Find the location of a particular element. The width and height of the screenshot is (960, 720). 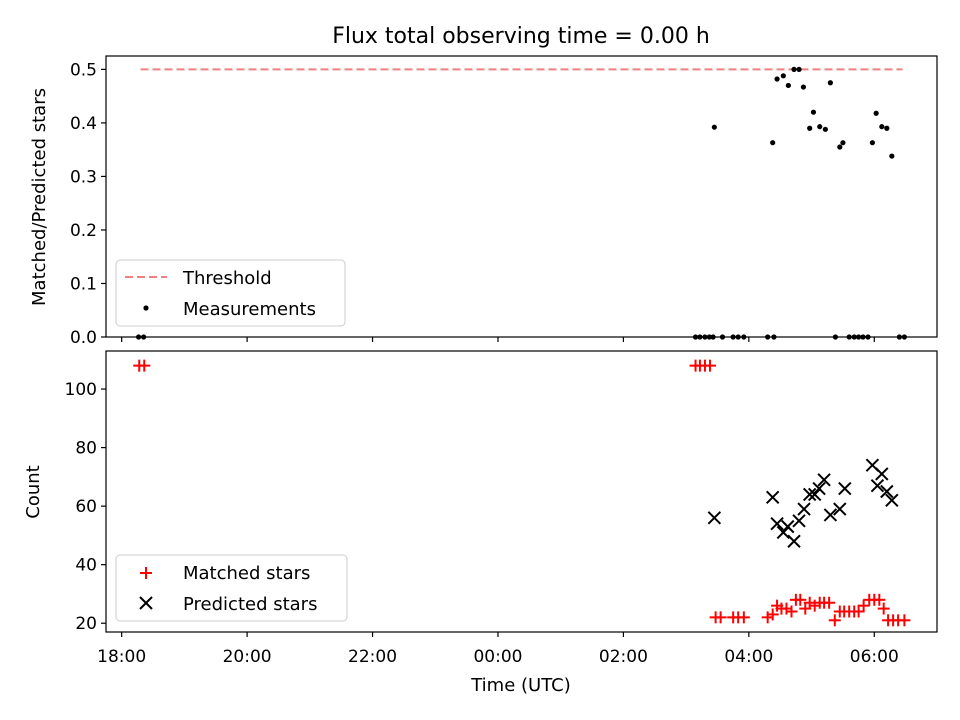

top-legend-box is located at coordinates (230, 293).